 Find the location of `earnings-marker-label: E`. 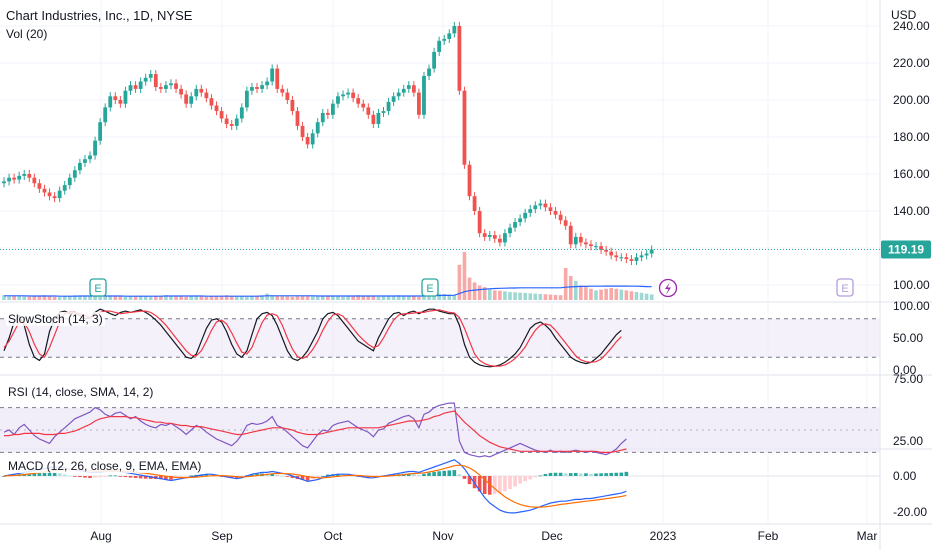

earnings-marker-label: E is located at coordinates (97, 289).